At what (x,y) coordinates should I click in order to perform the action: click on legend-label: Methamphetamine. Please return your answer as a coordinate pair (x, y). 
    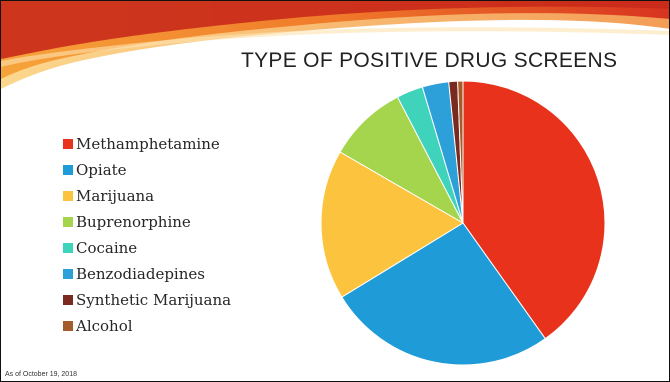
    Looking at the image, I should click on (148, 144).